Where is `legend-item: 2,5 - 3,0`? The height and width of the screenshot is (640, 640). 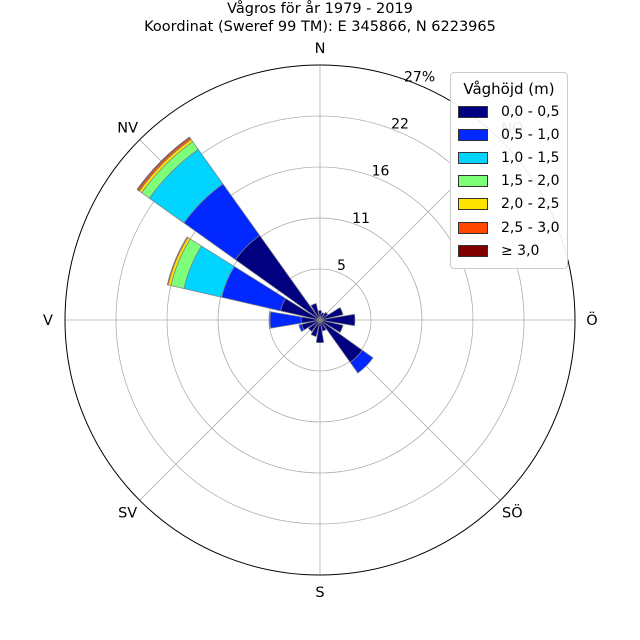 legend-item: 2,5 - 3,0 is located at coordinates (509, 227).